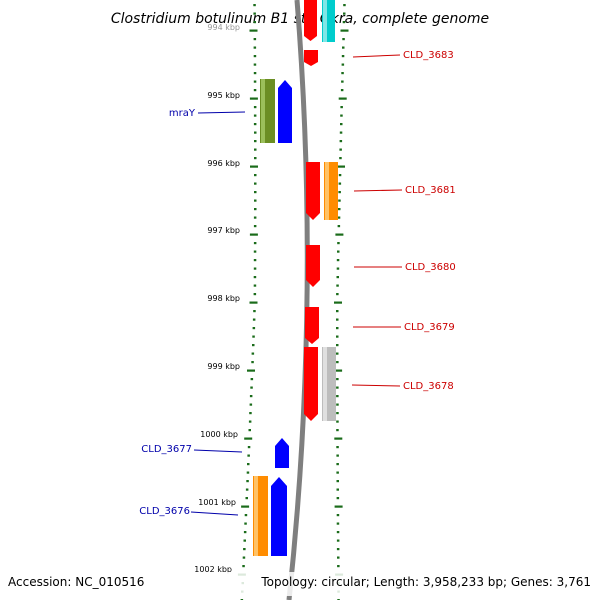 This screenshot has height=605, width=600. What do you see at coordinates (341, 303) in the screenshot?
I see `right-tick-track` at bounding box center [341, 303].